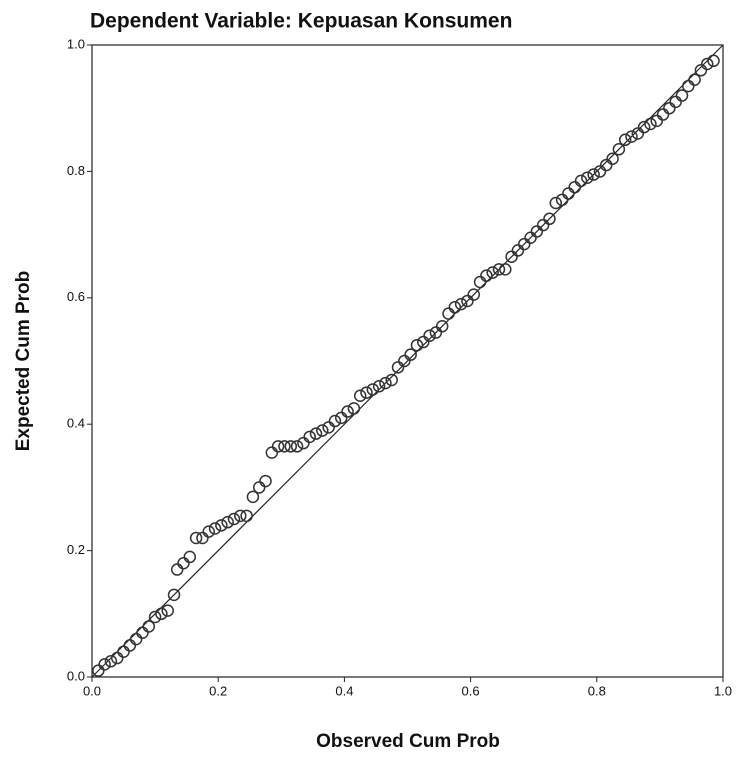 The image size is (741, 757). What do you see at coordinates (344, 690) in the screenshot?
I see `x-tick-label: 0.4` at bounding box center [344, 690].